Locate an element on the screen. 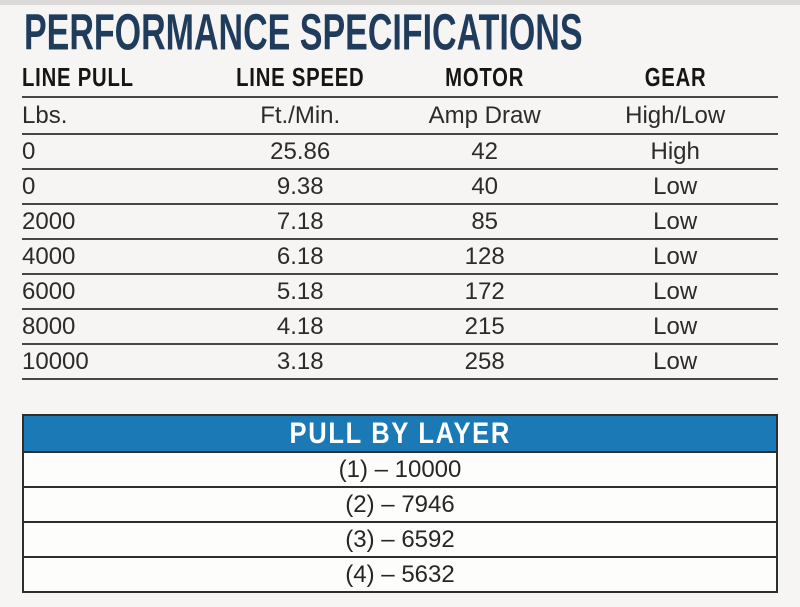  column-header-motor-text: MOTOR is located at coordinates (485, 77).